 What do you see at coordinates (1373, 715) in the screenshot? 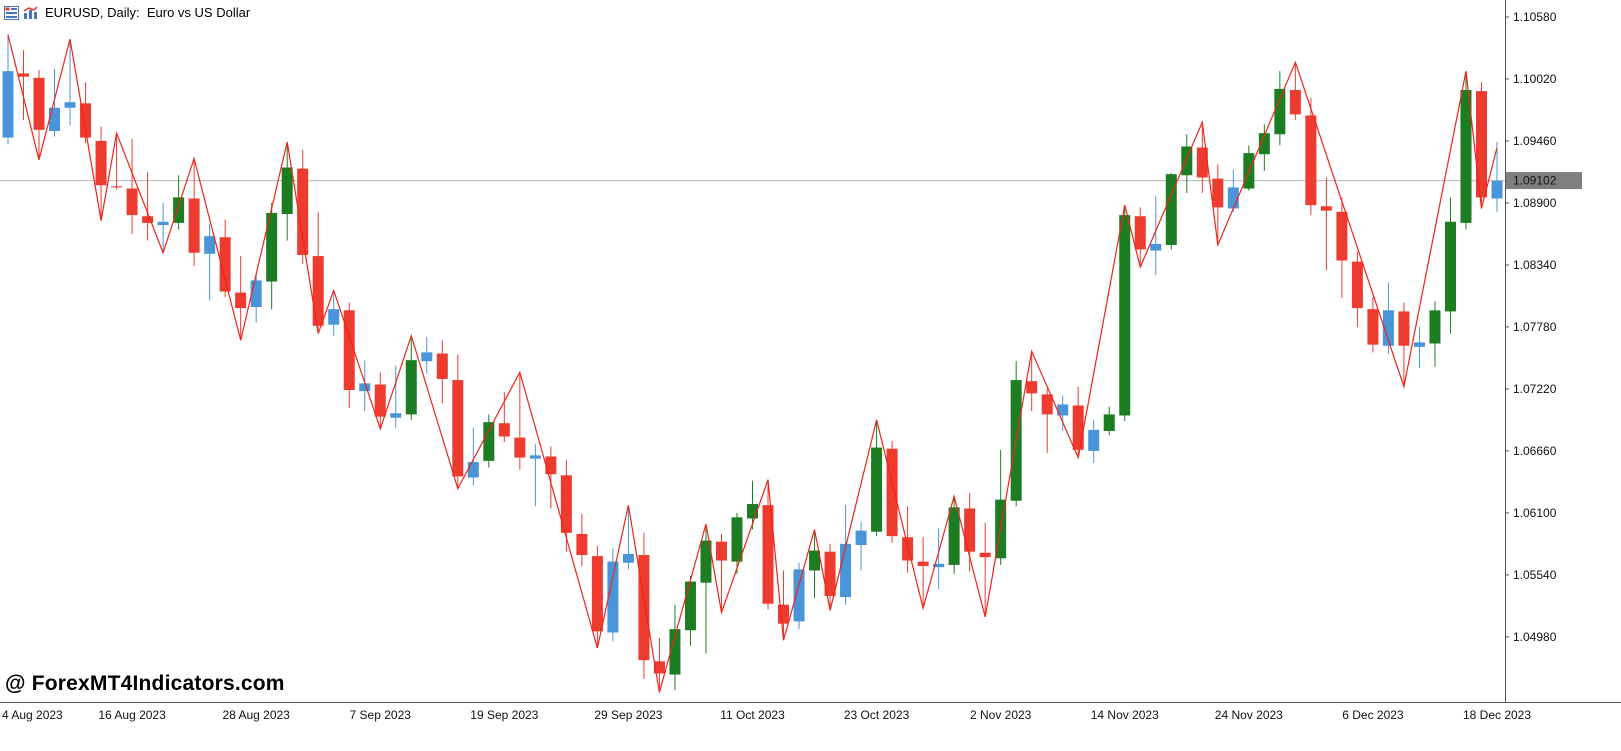
I see `date-tick-label: 6 Dec 2023` at bounding box center [1373, 715].